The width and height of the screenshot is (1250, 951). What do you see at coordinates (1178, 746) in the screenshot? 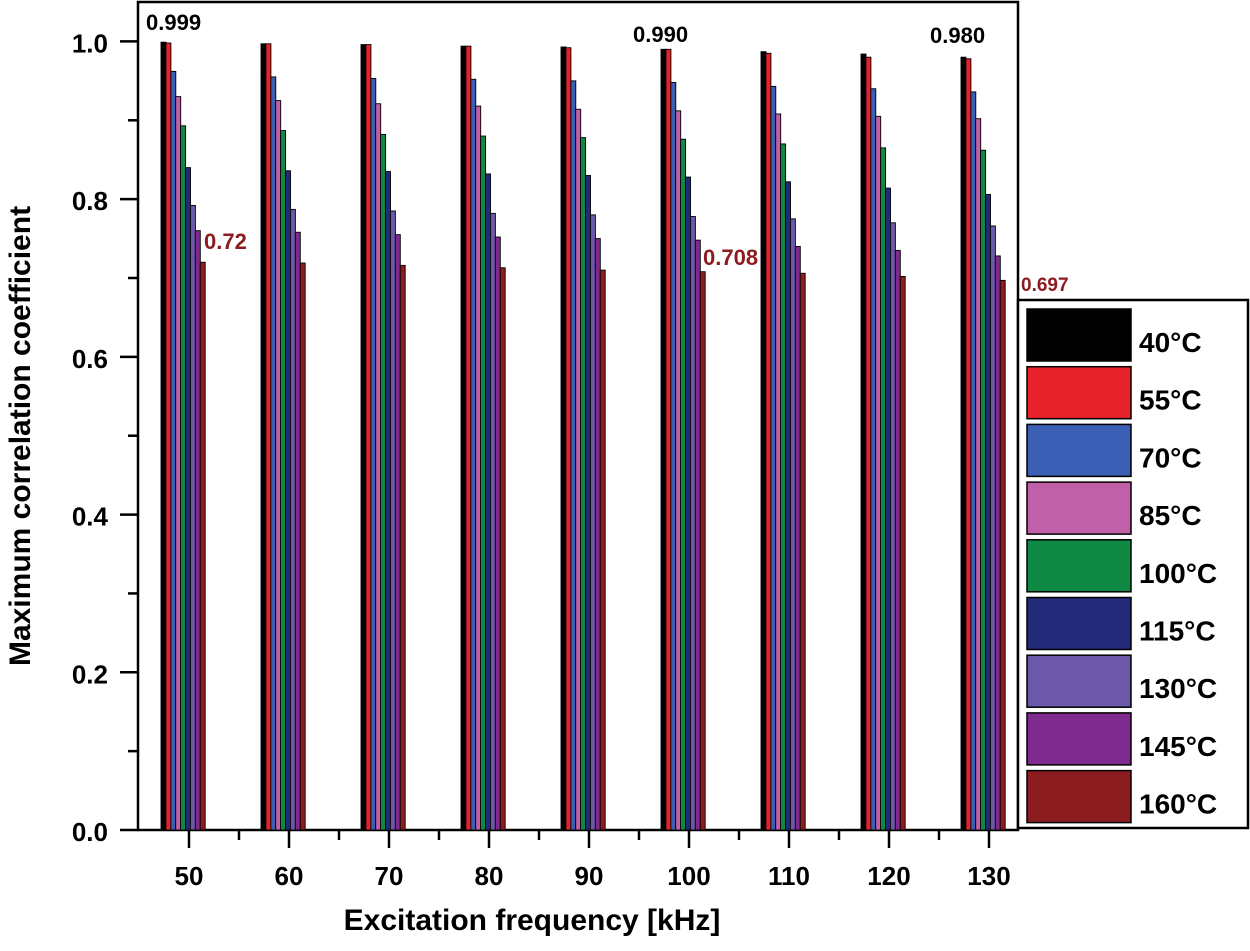
I see `legend-label: 145°C` at bounding box center [1178, 746].